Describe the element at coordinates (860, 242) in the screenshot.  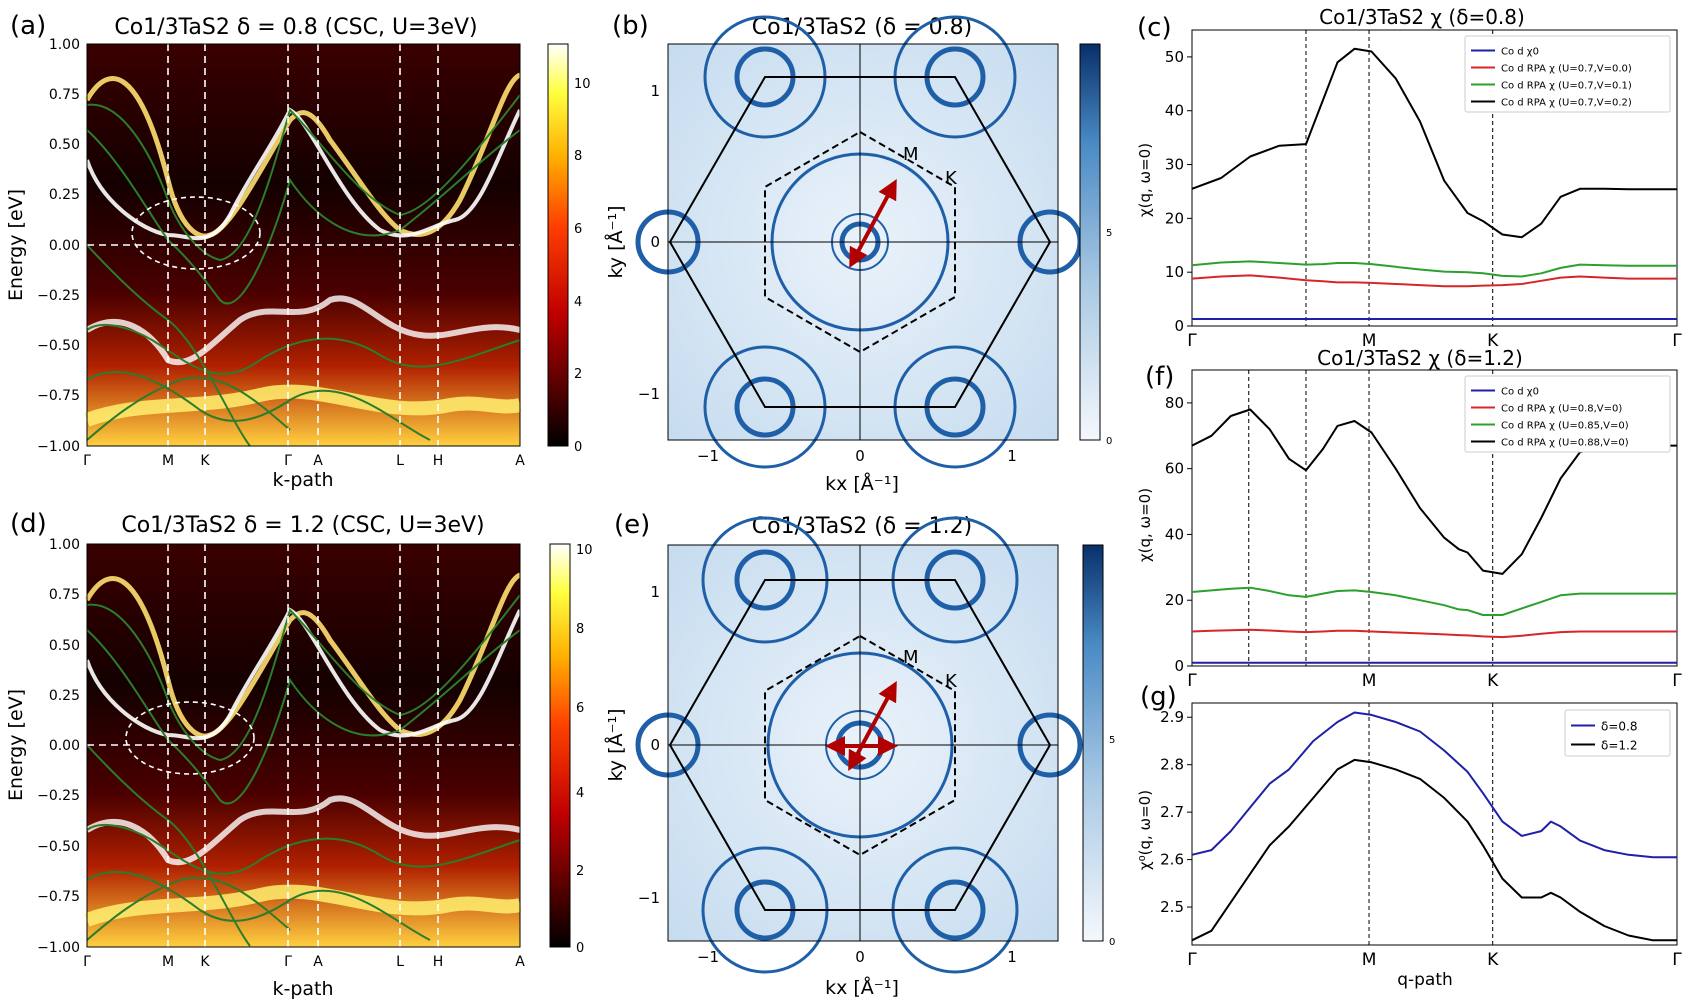
I see `brillouin-zone-b` at that location.